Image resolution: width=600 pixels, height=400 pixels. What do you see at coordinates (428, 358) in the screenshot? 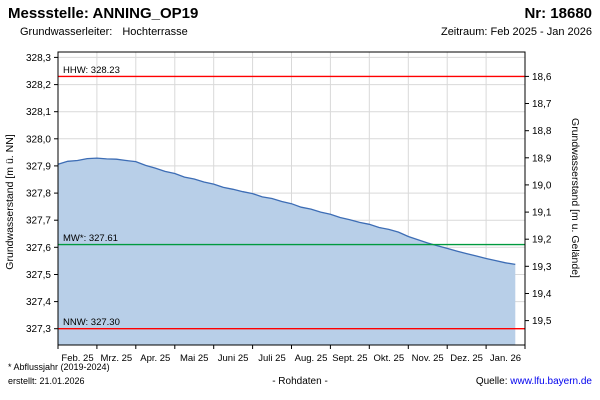
I see `x-tick-label: Nov. 25` at bounding box center [428, 358].